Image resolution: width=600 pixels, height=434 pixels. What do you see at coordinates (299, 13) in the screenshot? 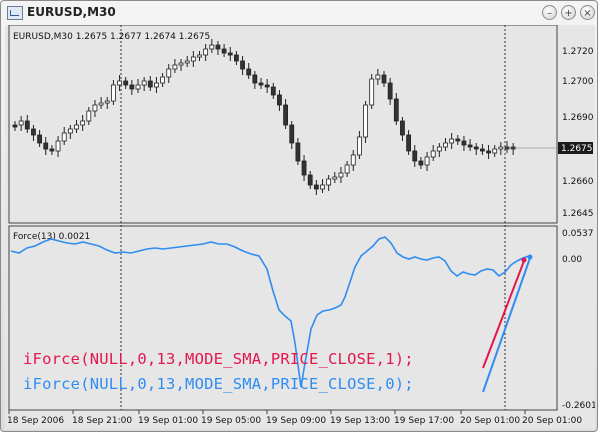
I see `title-bar: EURUSD,M30 – + ×` at bounding box center [299, 13].